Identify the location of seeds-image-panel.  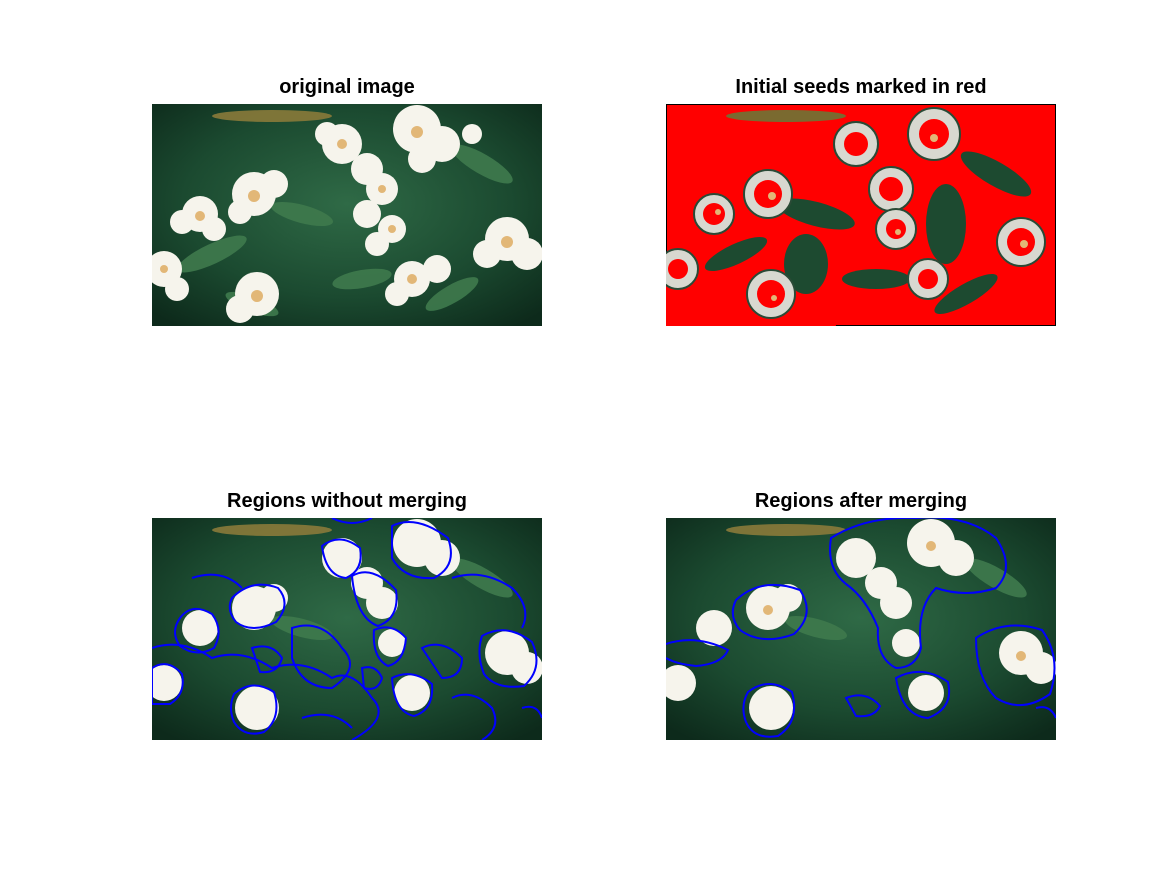
(861, 215).